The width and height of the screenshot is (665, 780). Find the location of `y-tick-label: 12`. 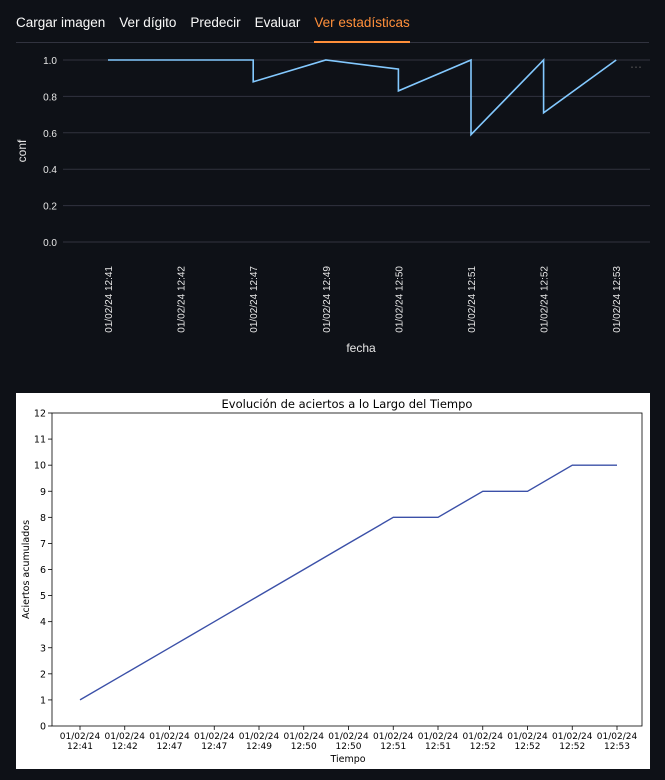

y-tick-label: 12 is located at coordinates (40, 414).